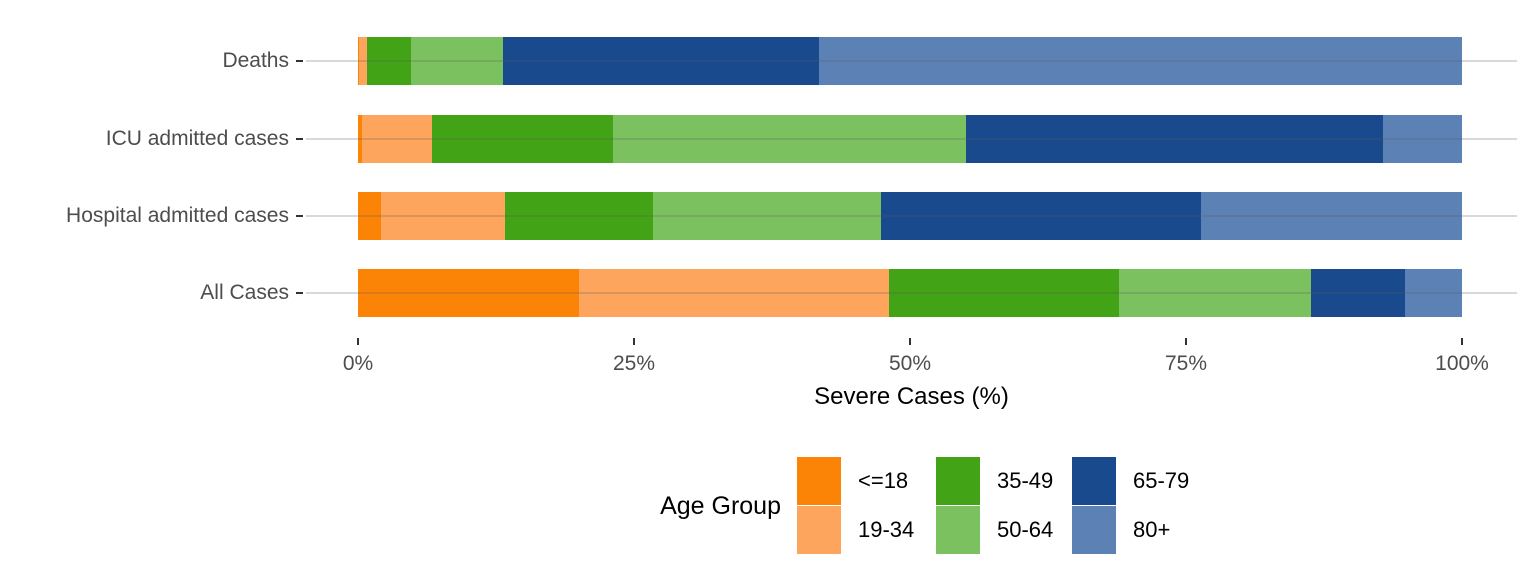 This screenshot has height=576, width=1536. I want to click on legend-label-19-34: 19-34, so click(886, 529).